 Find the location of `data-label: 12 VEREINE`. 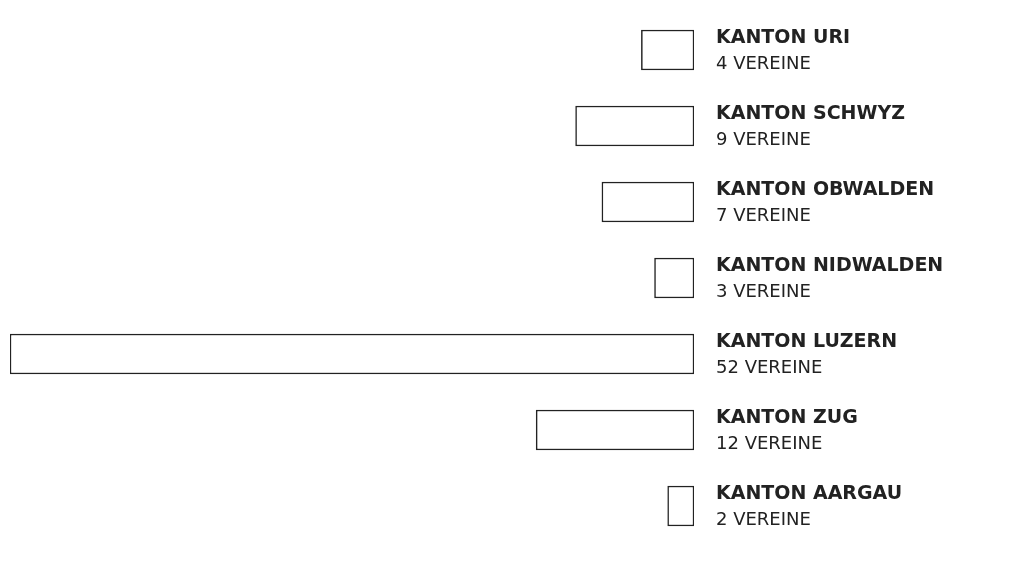

data-label: 12 VEREINE is located at coordinates (769, 442).